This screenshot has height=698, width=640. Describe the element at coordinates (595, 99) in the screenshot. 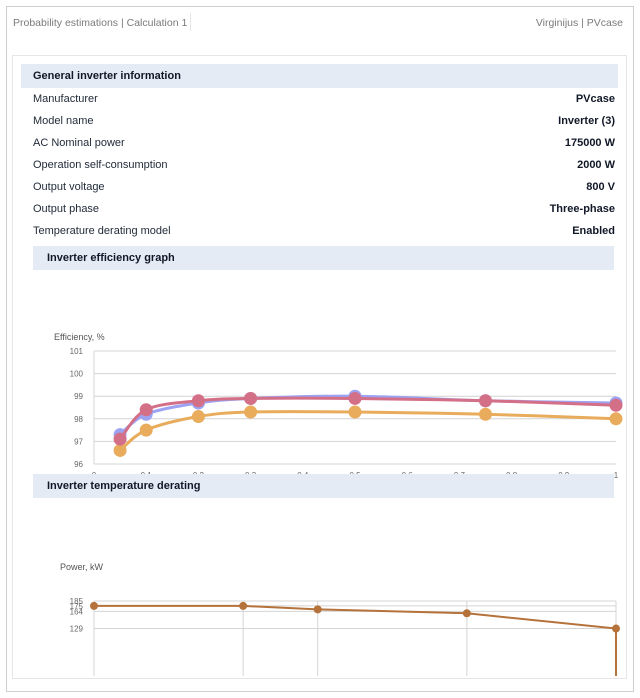

I see `info-value: PVcase` at that location.